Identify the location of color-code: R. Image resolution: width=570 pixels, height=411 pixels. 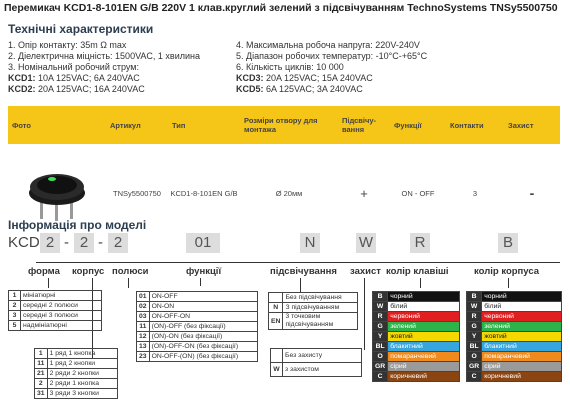
(380, 316).